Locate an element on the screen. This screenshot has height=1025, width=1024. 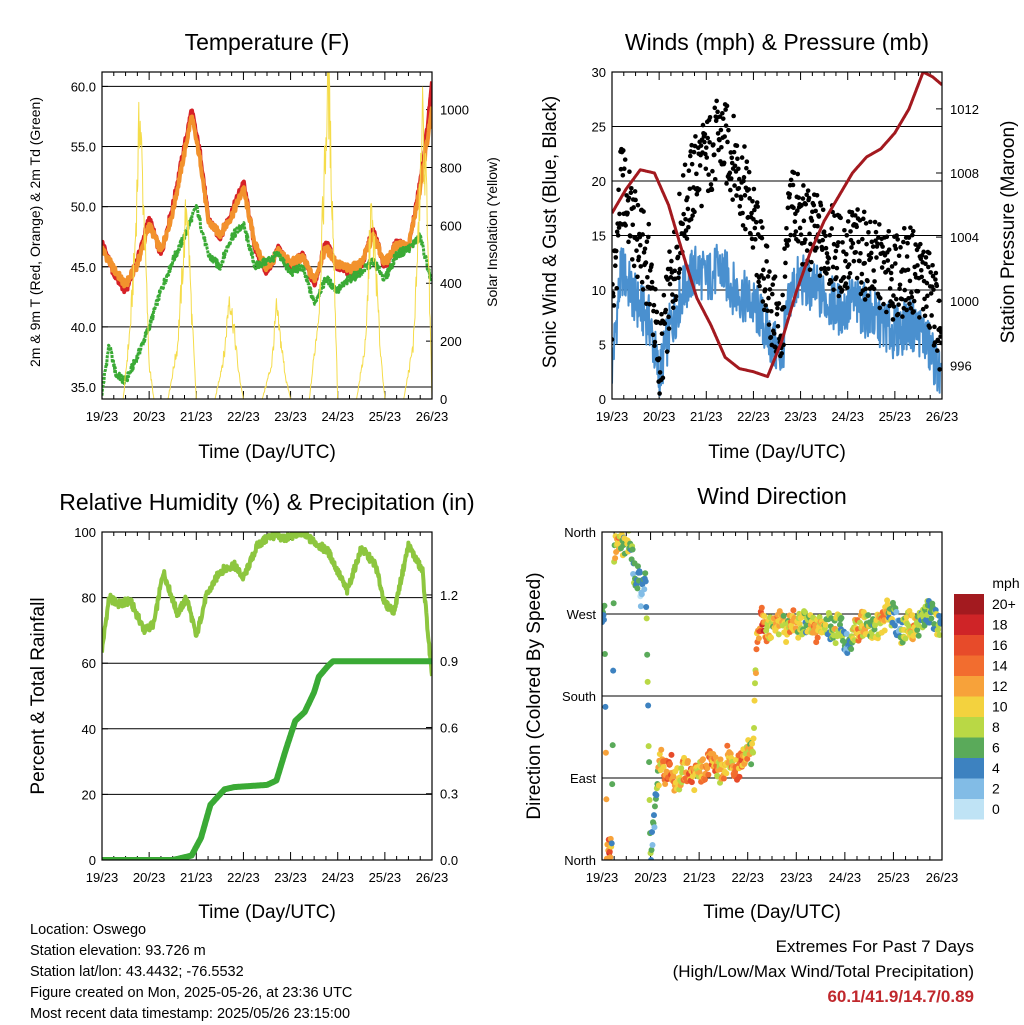
y2-tick-label: 600 is located at coordinates (451, 225).